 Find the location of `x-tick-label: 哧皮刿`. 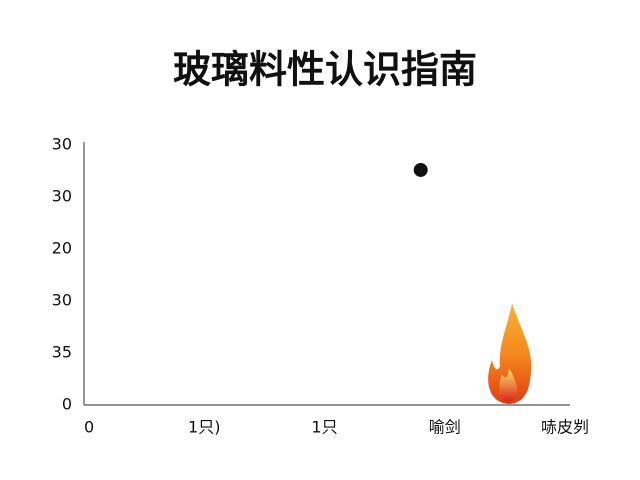

x-tick-label: 哧皮刿 is located at coordinates (565, 427).